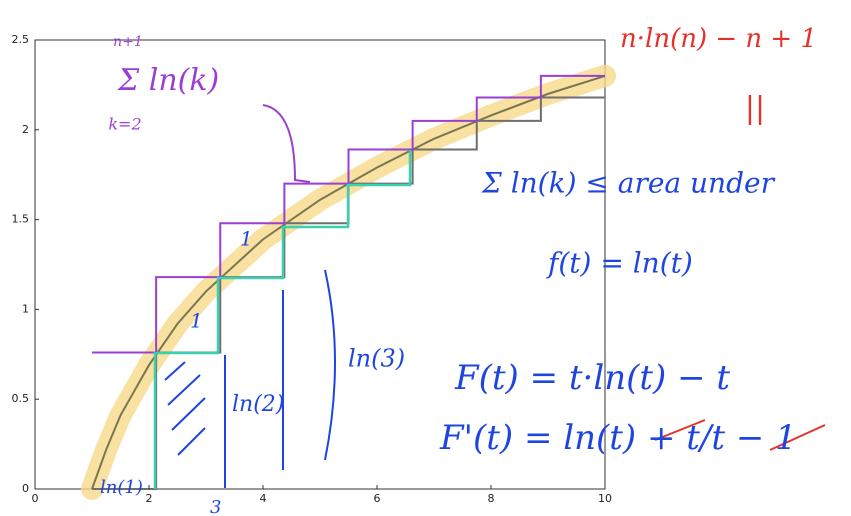 The image size is (851, 516). Describe the element at coordinates (619, 263) in the screenshot. I see `annotation: f(t) = ln(t)` at that location.